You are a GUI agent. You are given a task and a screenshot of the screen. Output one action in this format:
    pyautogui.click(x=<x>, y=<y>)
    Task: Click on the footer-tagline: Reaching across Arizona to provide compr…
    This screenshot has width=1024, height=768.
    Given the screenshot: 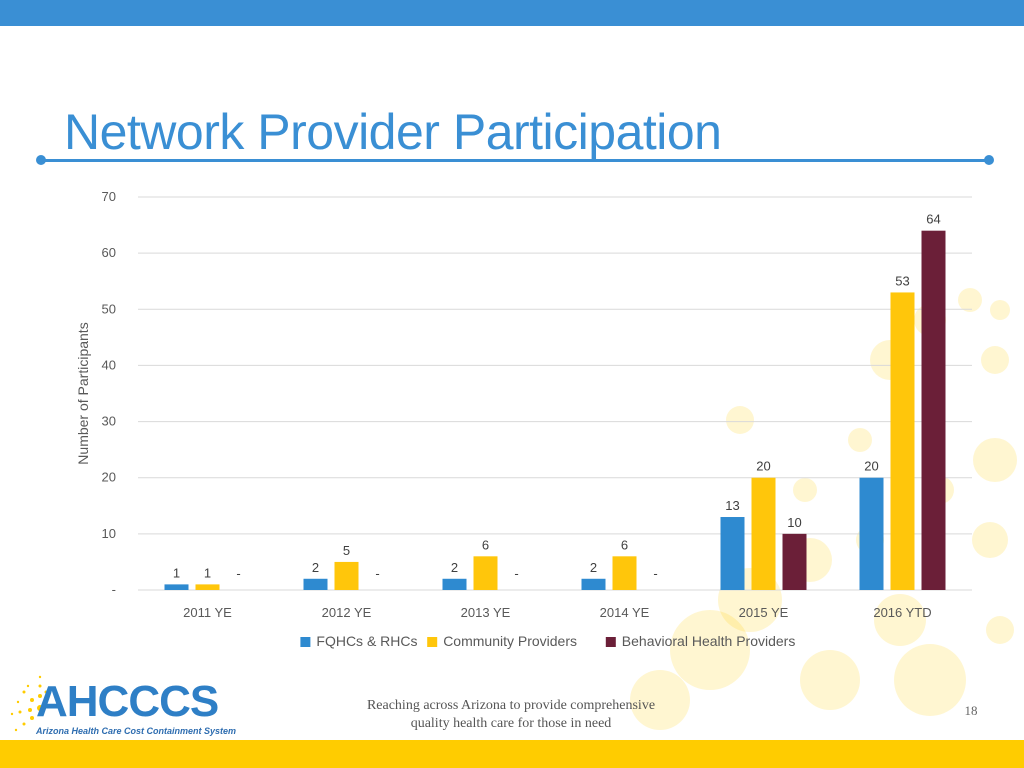 What is the action you would take?
    pyautogui.click(x=511, y=715)
    